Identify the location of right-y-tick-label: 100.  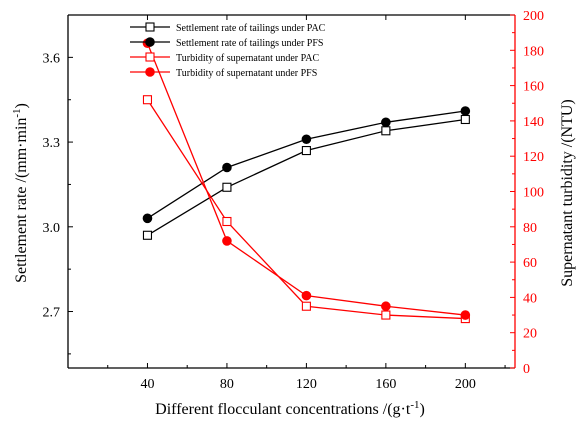
(533, 193).